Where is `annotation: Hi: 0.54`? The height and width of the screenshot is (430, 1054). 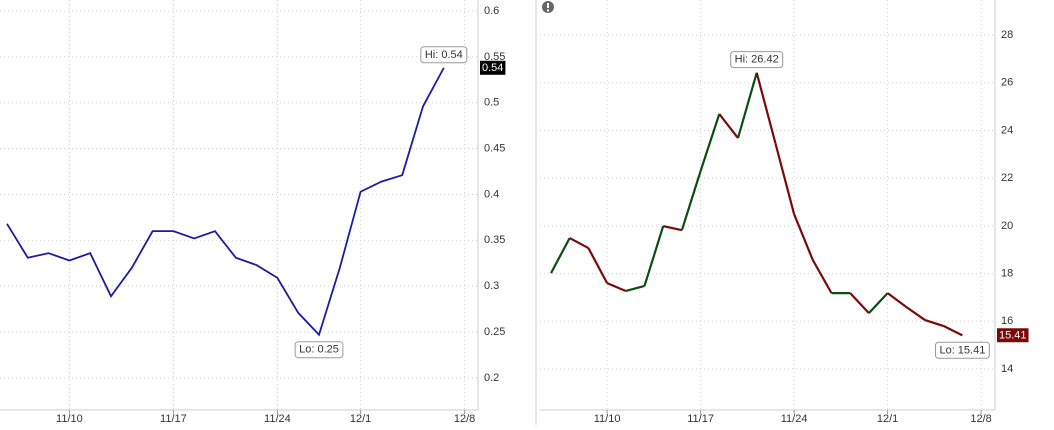
annotation: Hi: 0.54 is located at coordinates (444, 55).